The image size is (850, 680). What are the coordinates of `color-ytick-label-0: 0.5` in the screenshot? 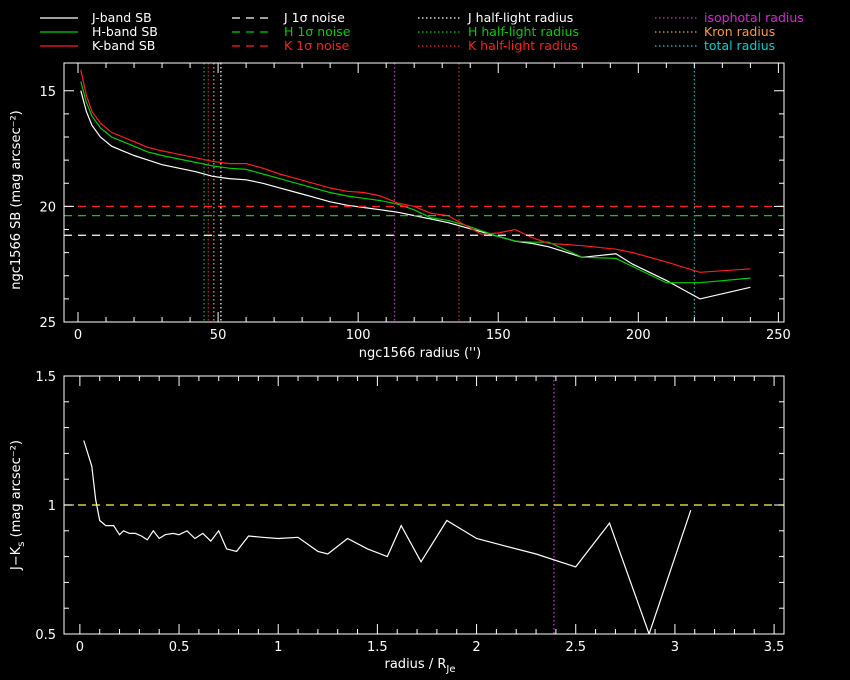 It's located at (45, 635).